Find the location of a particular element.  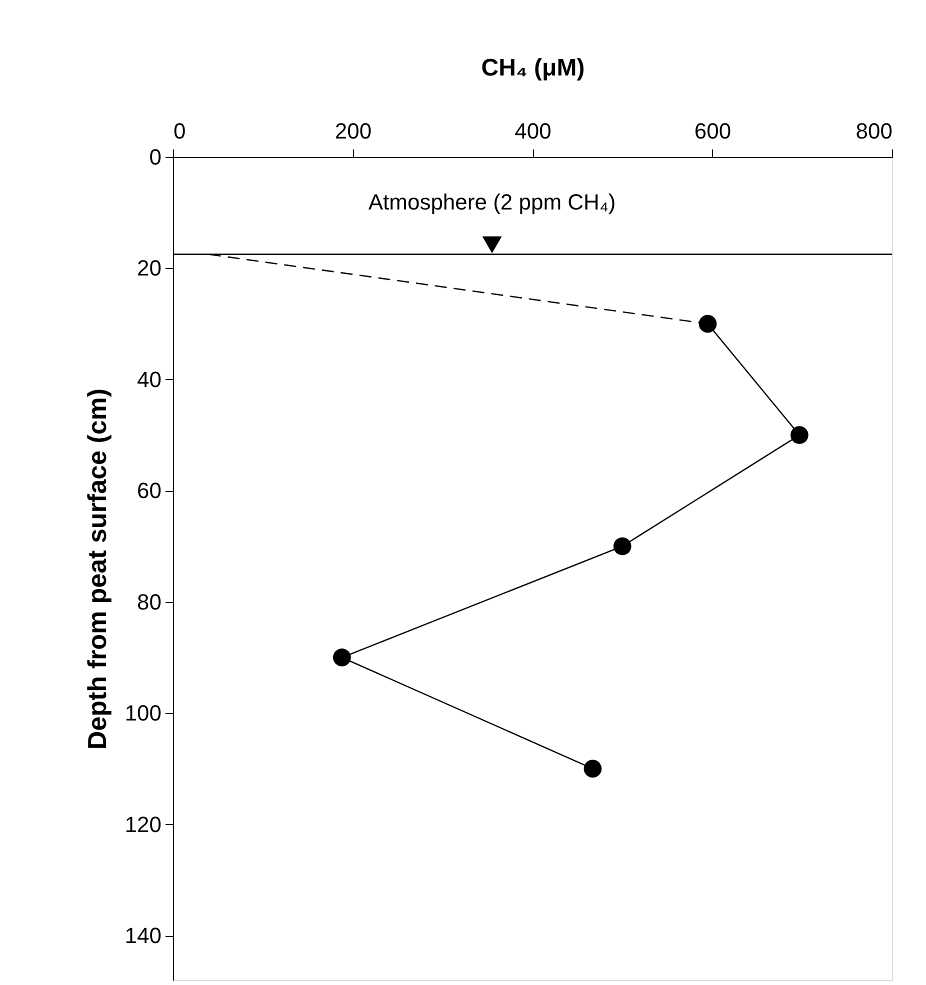

x-tick-label: 0 is located at coordinates (180, 131).